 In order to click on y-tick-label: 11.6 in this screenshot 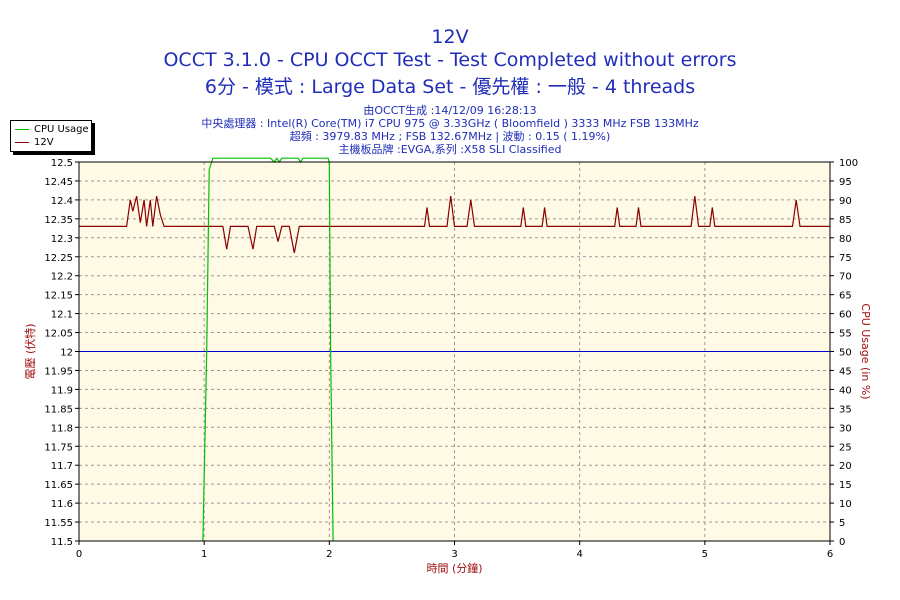, I will do `click(62, 504)`.